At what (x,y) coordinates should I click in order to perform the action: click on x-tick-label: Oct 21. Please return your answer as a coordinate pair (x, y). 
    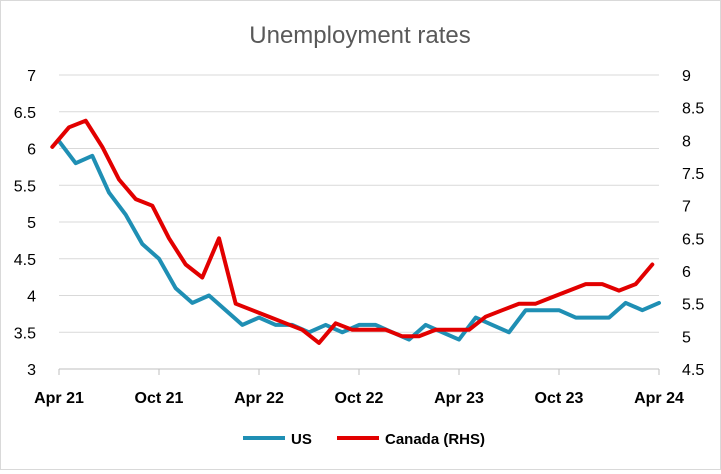
    Looking at the image, I should click on (159, 398).